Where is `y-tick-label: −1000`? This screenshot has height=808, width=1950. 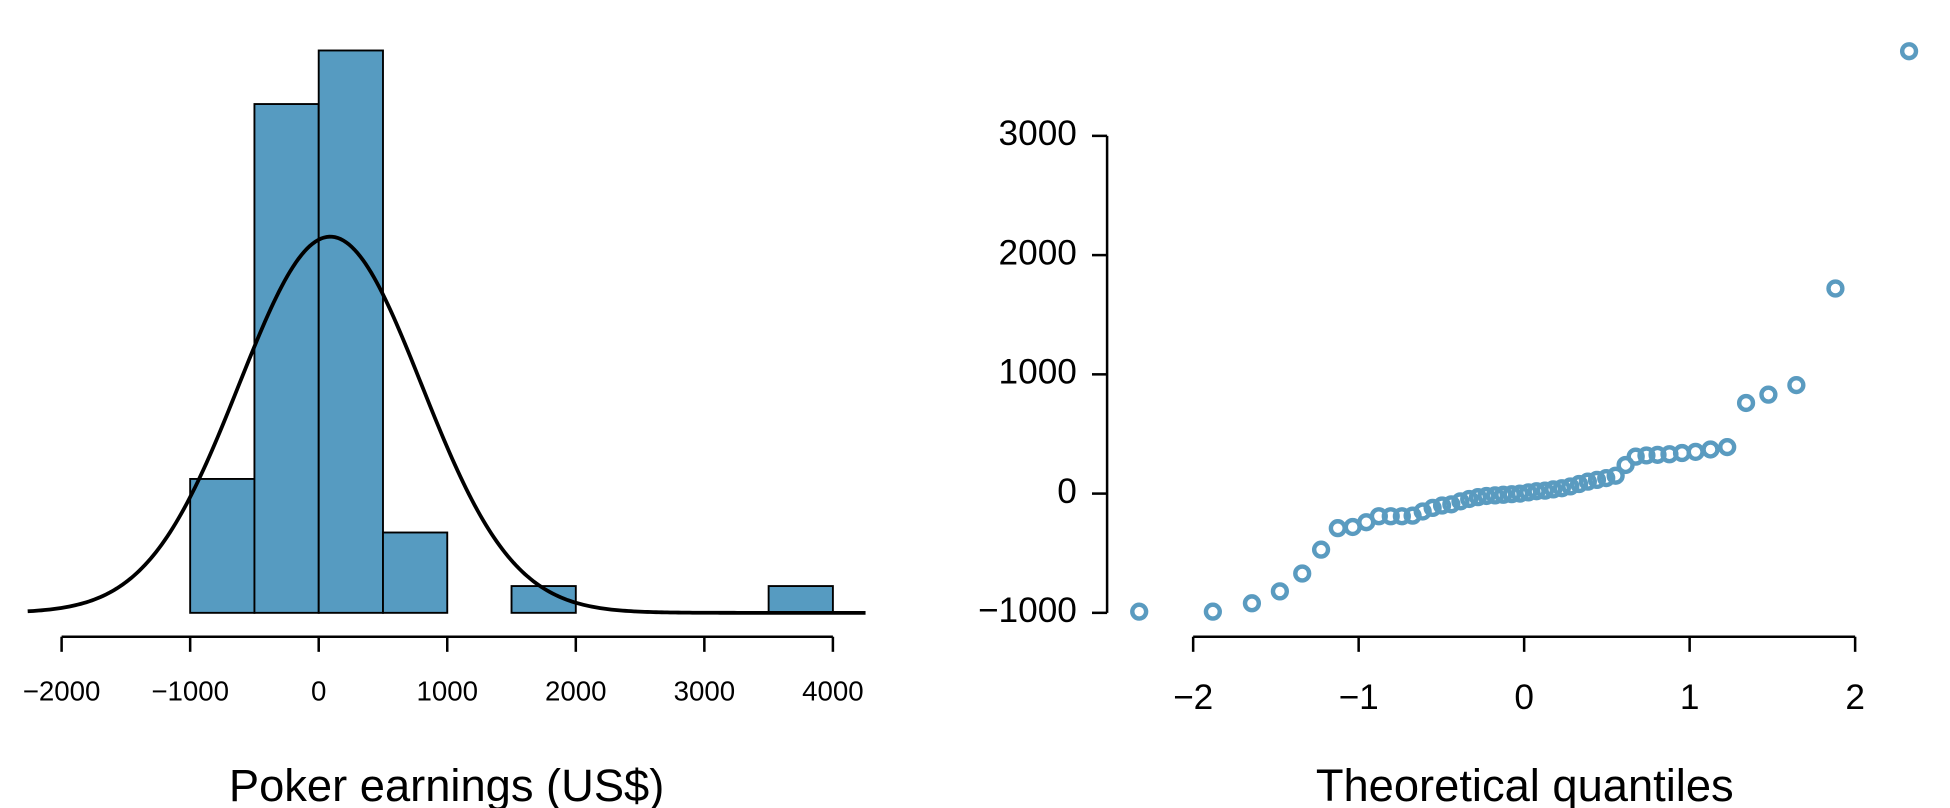 y-tick-label: −1000 is located at coordinates (1027, 610).